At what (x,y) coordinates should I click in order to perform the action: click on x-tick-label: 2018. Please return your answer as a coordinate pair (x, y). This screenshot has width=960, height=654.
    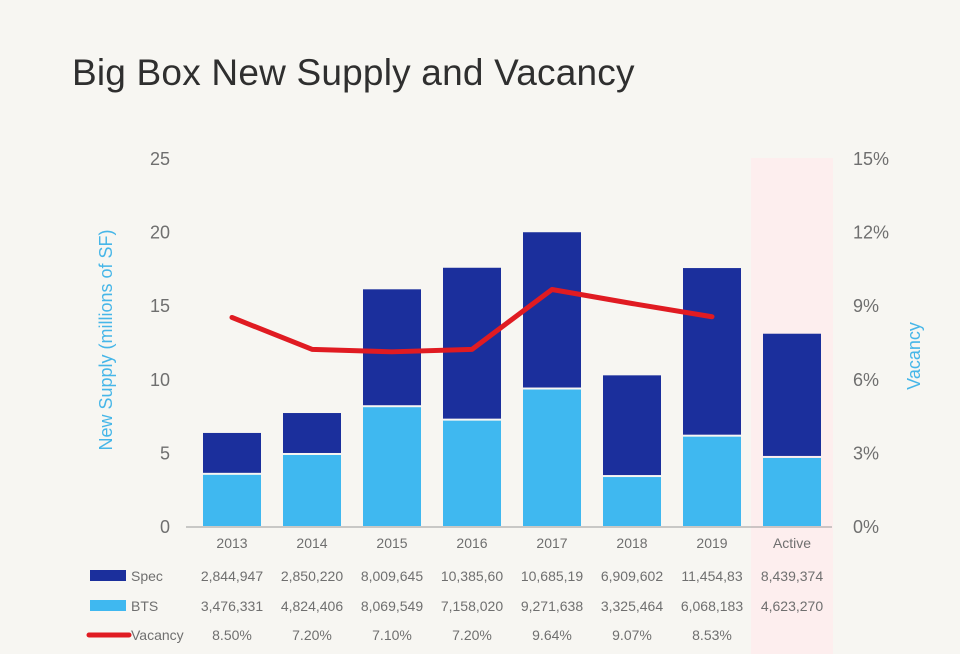
    Looking at the image, I should click on (631, 543).